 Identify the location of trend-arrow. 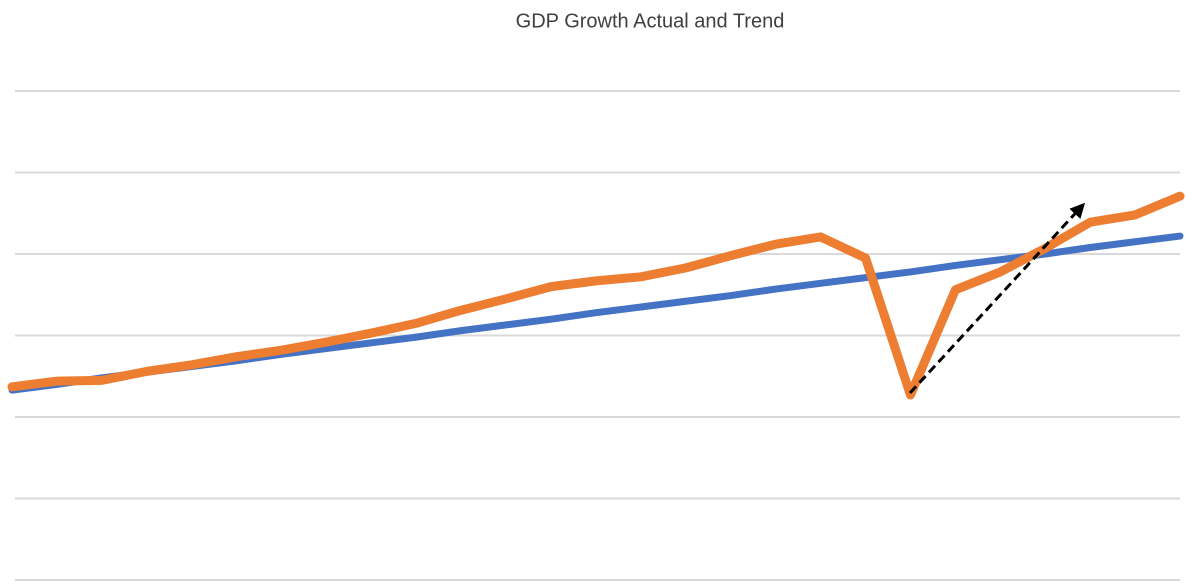
(997, 298).